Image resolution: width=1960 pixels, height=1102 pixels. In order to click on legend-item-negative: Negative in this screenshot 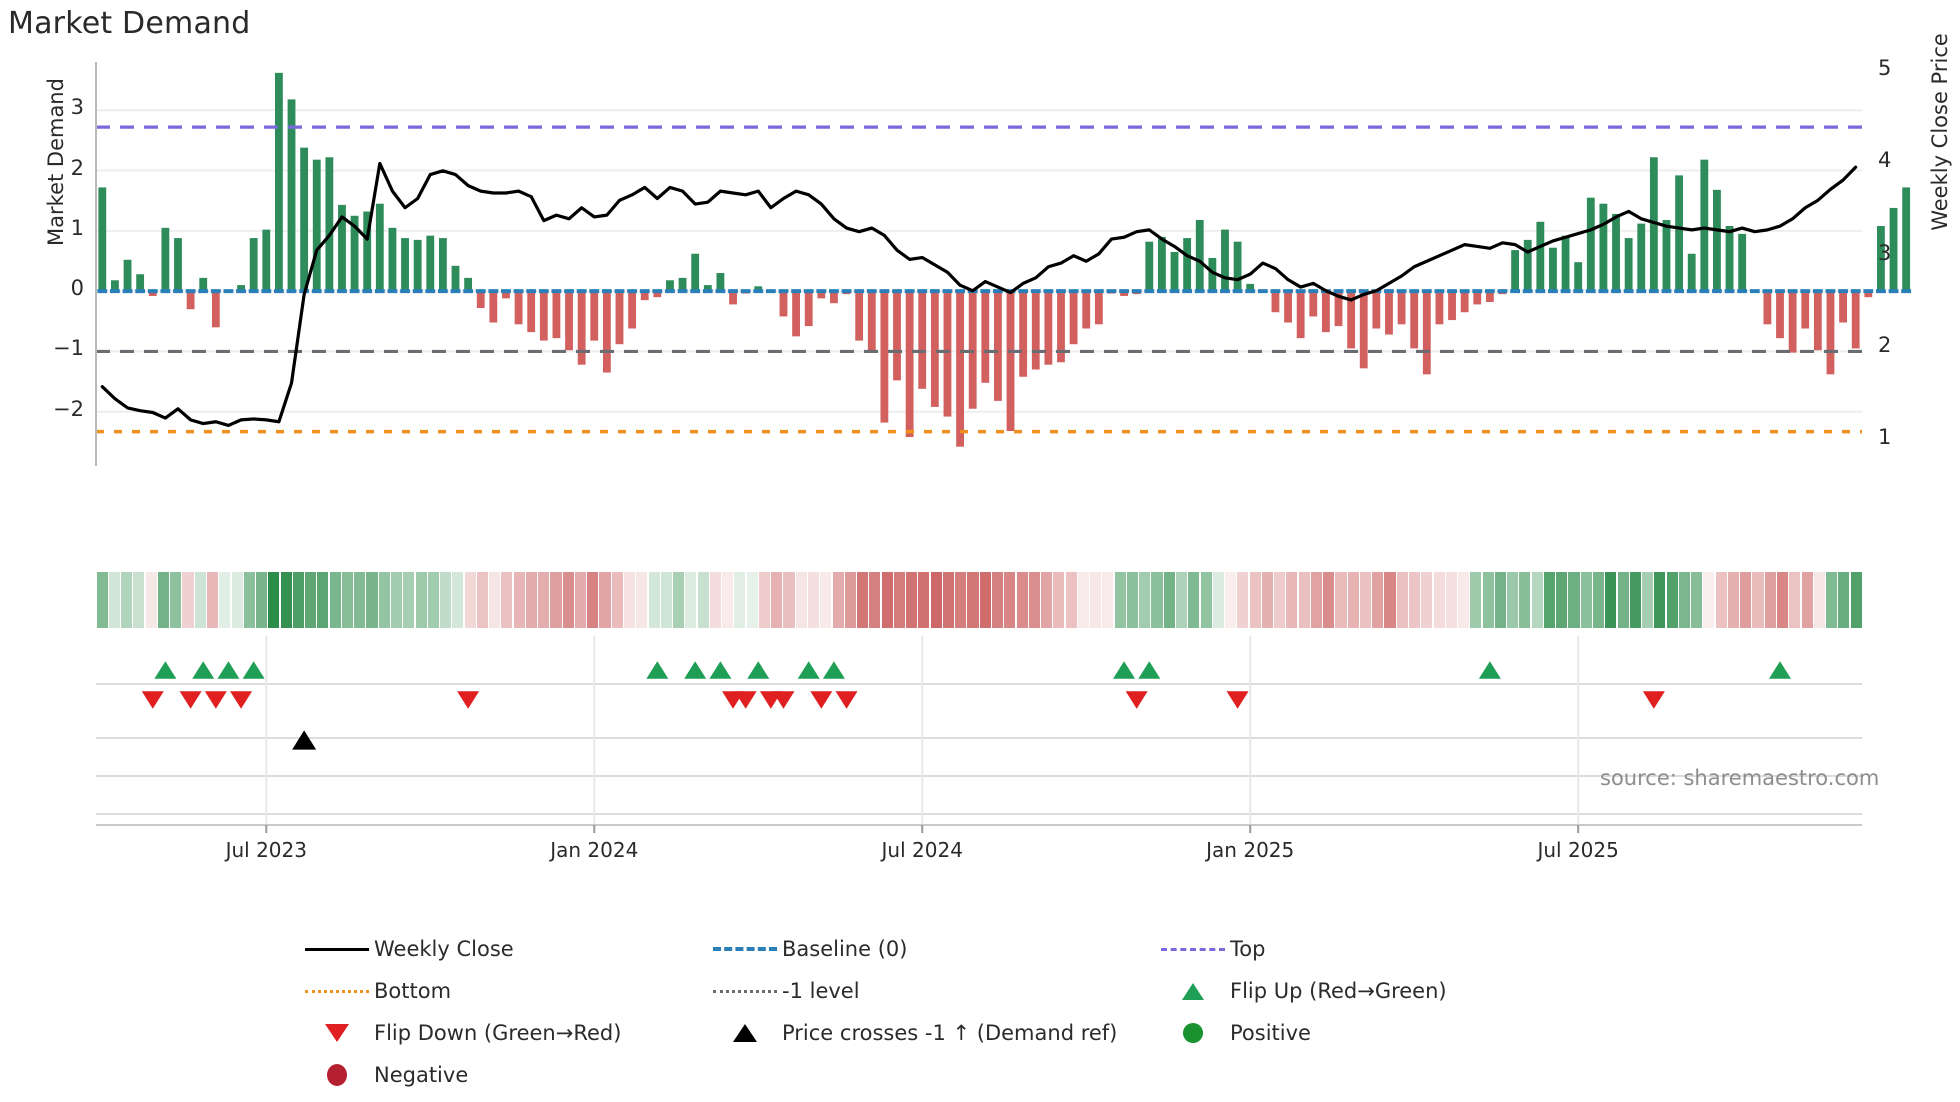, I will do `click(504, 1075)`.